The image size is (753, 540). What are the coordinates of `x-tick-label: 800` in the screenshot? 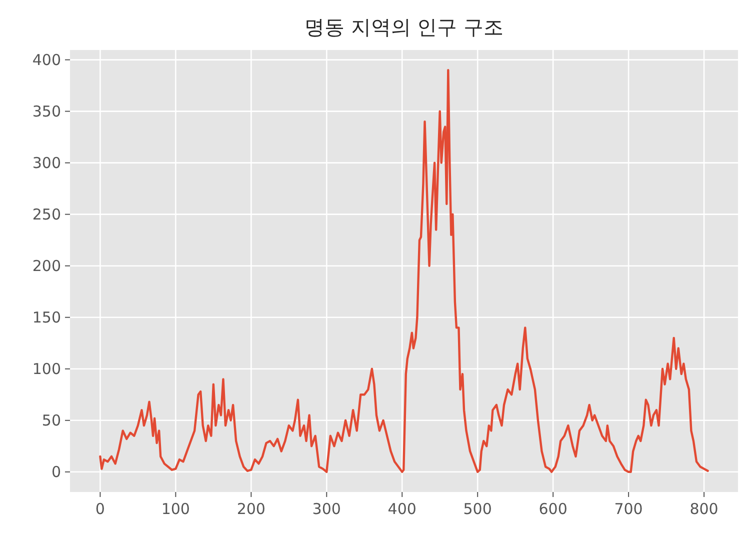 It's located at (704, 509).